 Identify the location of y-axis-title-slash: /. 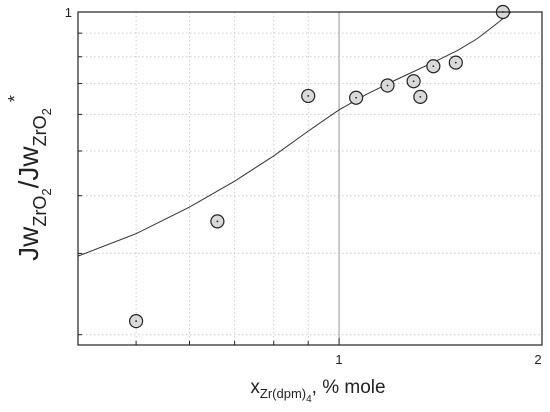
(28, 184).